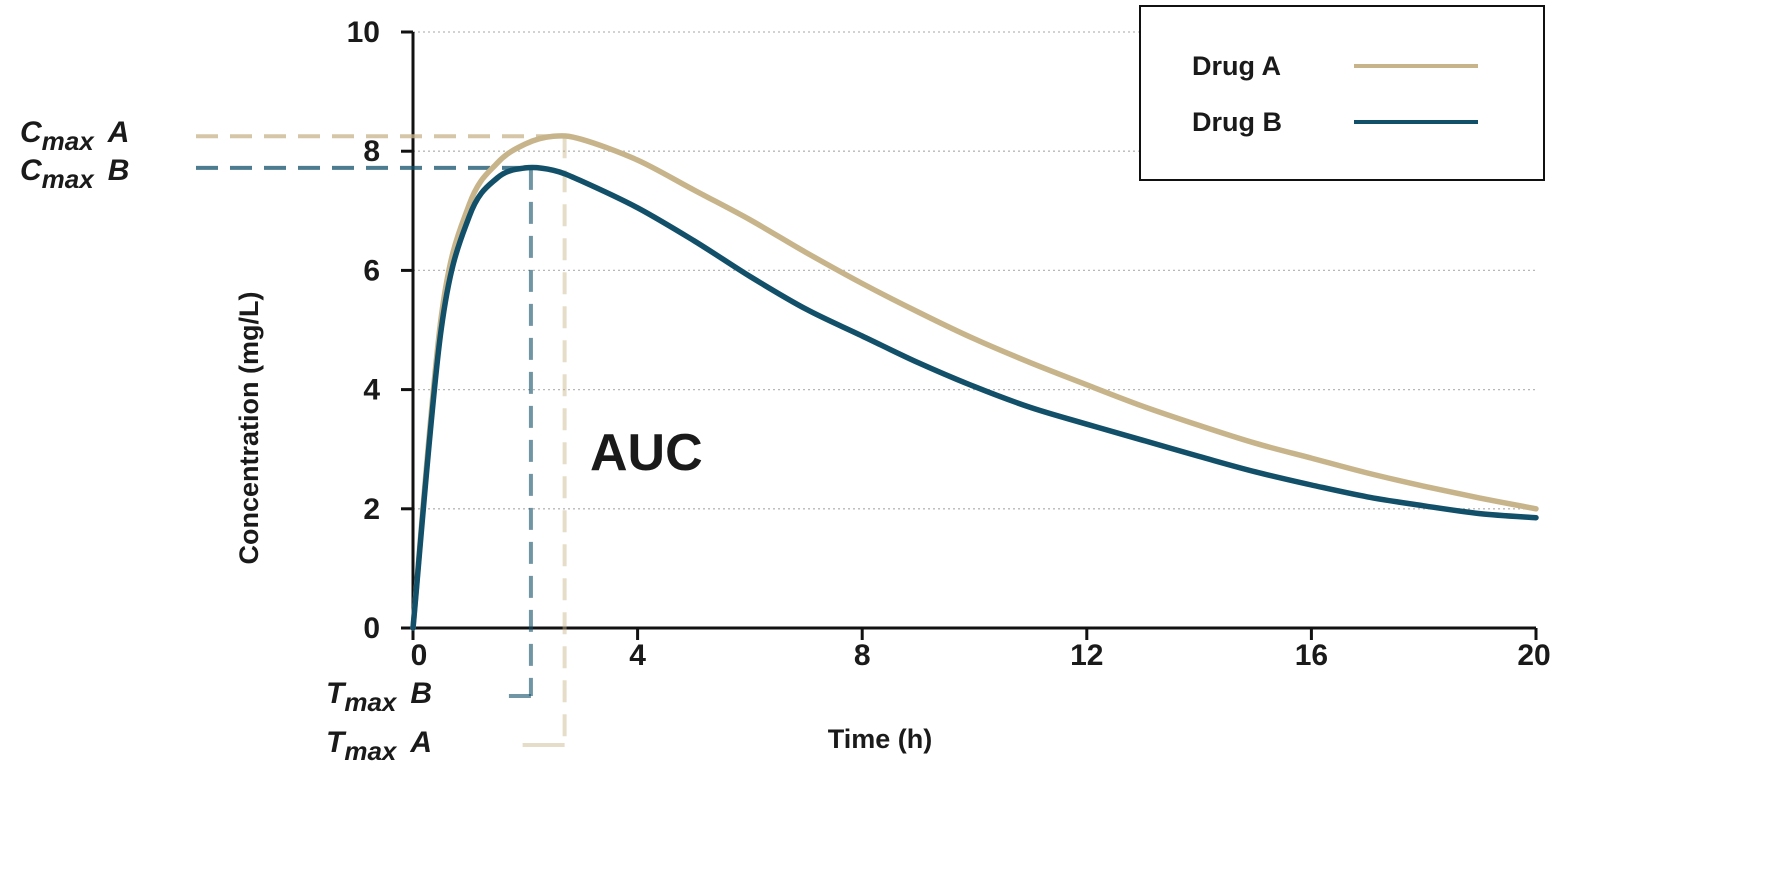 This screenshot has width=1771, height=872. What do you see at coordinates (880, 739) in the screenshot?
I see `x-axis-title: Time (h)` at bounding box center [880, 739].